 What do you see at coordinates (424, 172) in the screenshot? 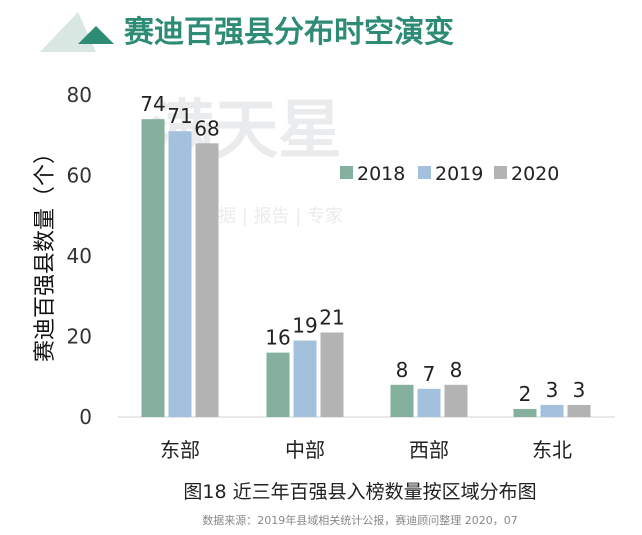
I see `legend-swatch-2019` at bounding box center [424, 172].